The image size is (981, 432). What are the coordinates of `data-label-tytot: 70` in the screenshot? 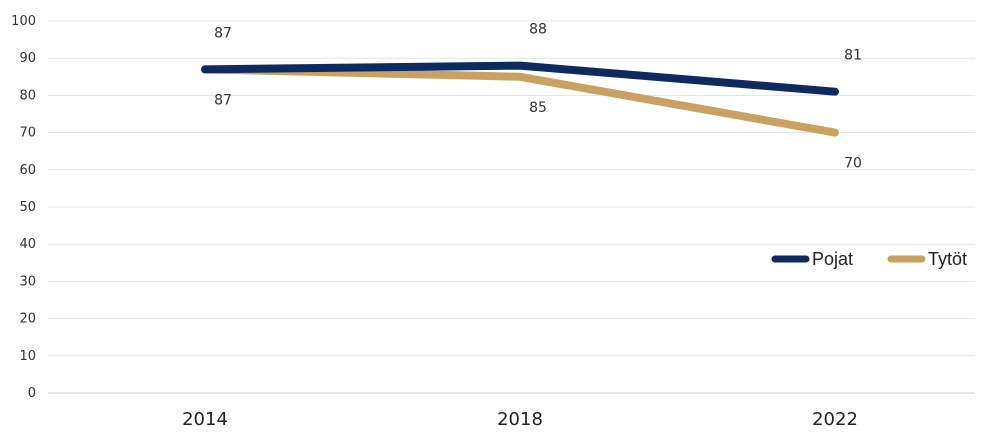 It's located at (853, 164).